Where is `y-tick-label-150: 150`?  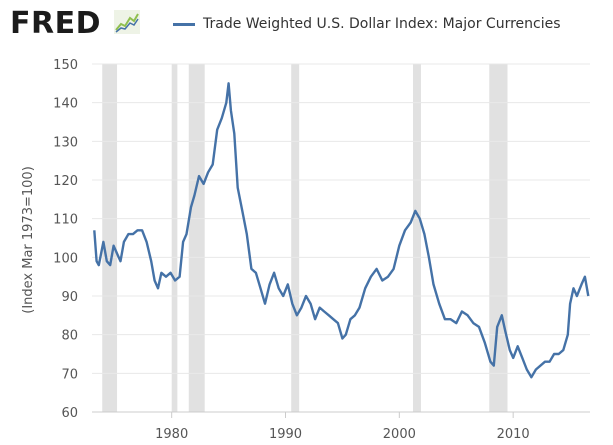
y-tick-label-150: 150 is located at coordinates (65, 65).